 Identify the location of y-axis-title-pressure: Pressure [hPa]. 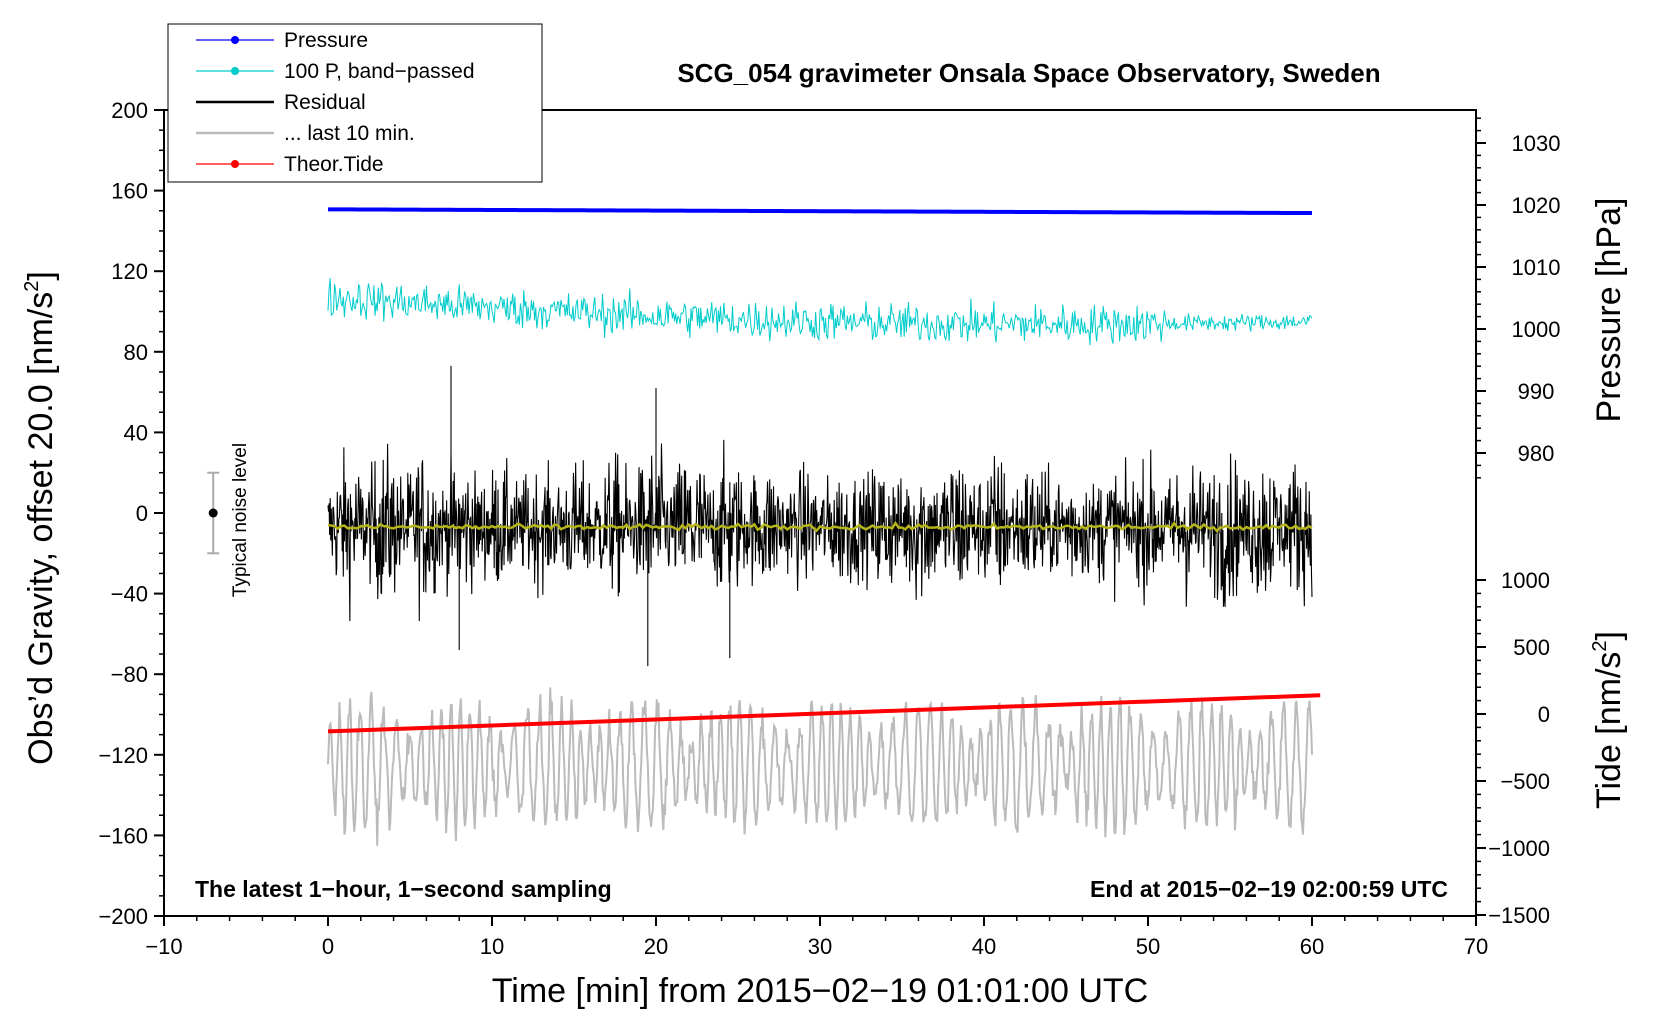
(1609, 310).